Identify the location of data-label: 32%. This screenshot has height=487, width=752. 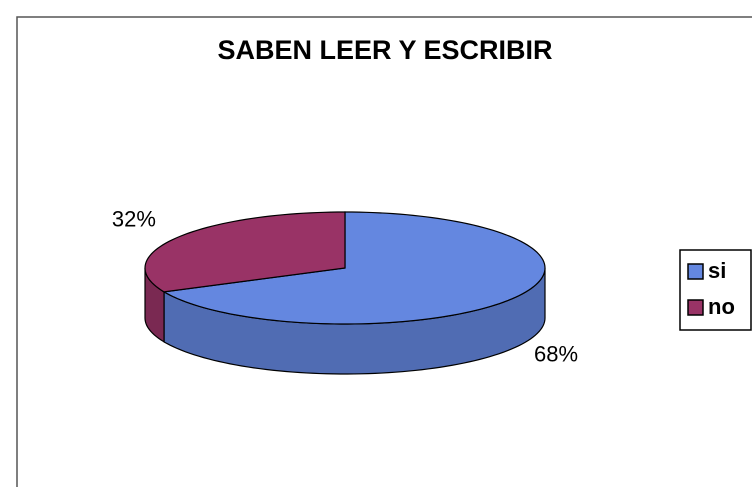
(134, 218).